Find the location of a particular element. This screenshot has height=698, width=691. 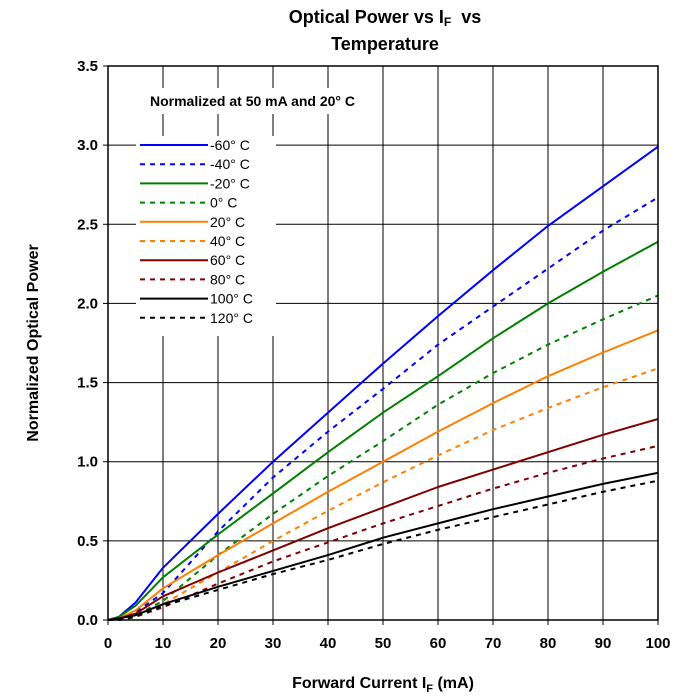

y-tick-label: 3.5 is located at coordinates (87, 66).